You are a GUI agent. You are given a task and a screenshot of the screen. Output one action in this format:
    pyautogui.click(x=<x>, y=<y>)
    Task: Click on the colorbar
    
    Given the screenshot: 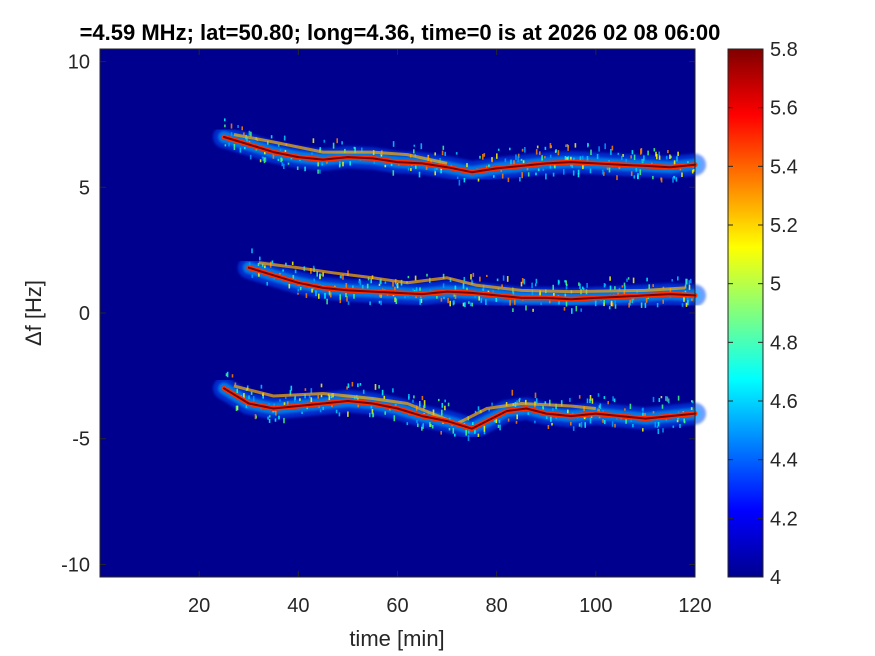 What is the action you would take?
    pyautogui.click(x=745, y=313)
    